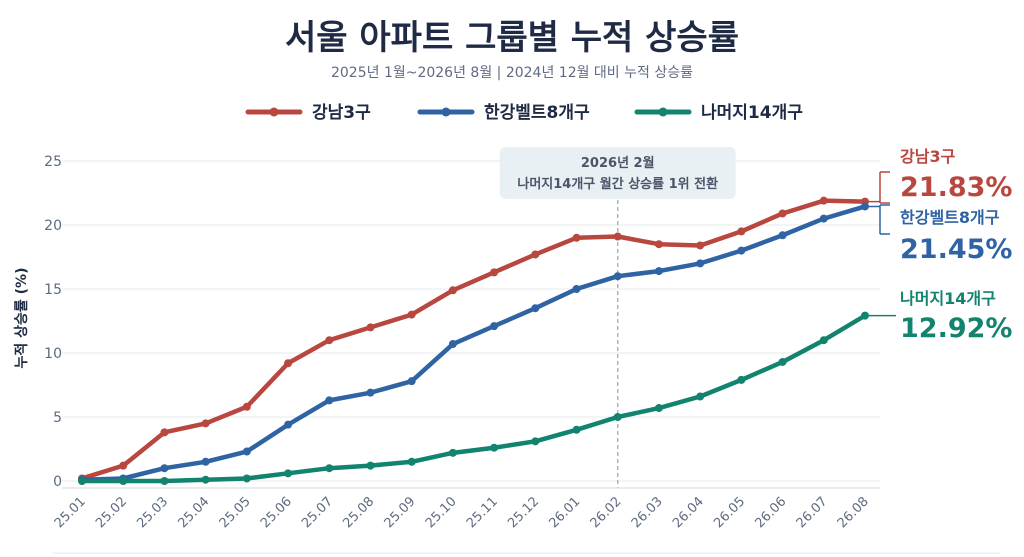 The image size is (1024, 557). I want to click on y-tick-label: 25, so click(53, 162).